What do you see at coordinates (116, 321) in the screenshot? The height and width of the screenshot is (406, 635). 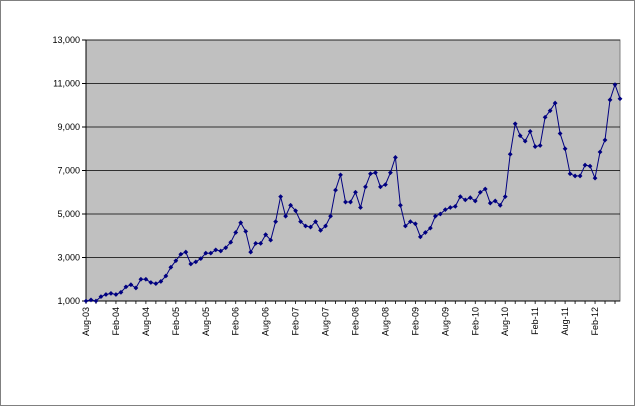 I see `x-tick-label: Feb-04` at bounding box center [116, 321].